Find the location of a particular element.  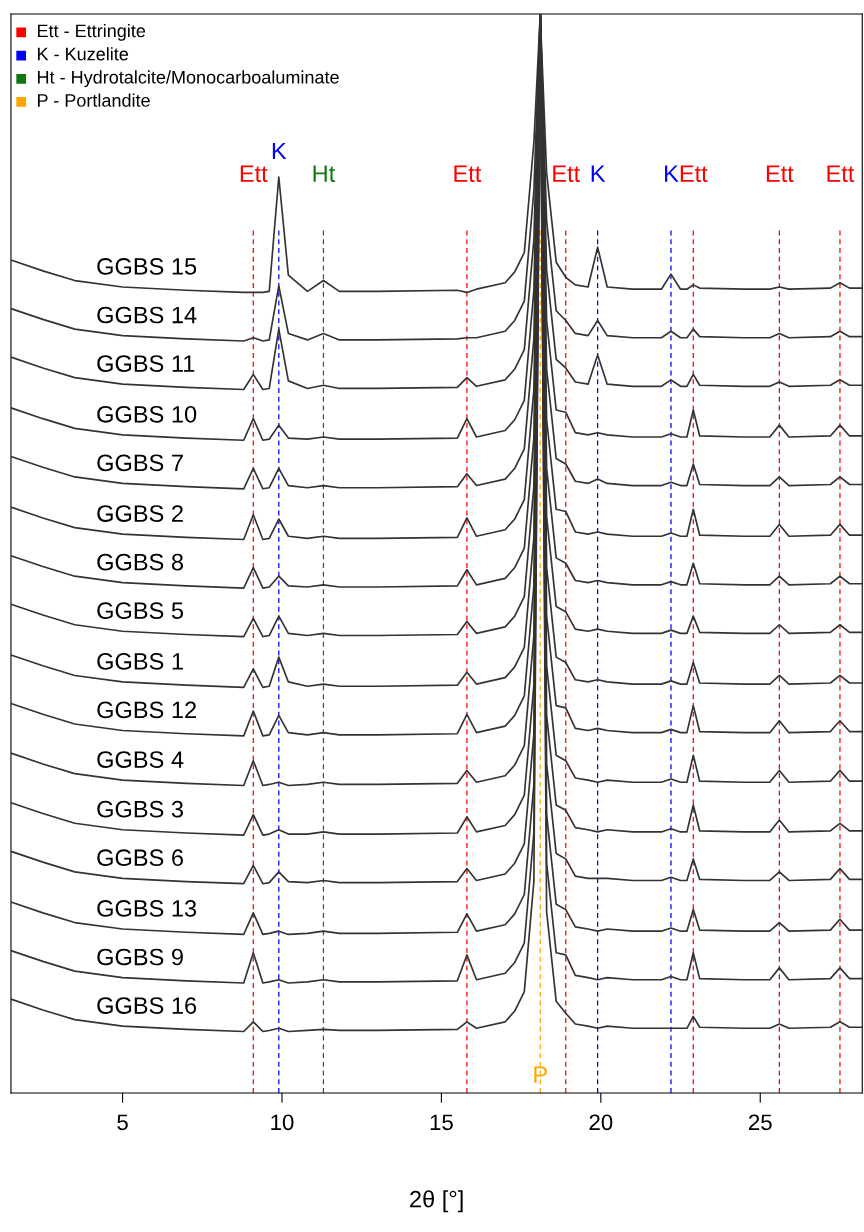

series-label: GGBS 2 is located at coordinates (140, 513).